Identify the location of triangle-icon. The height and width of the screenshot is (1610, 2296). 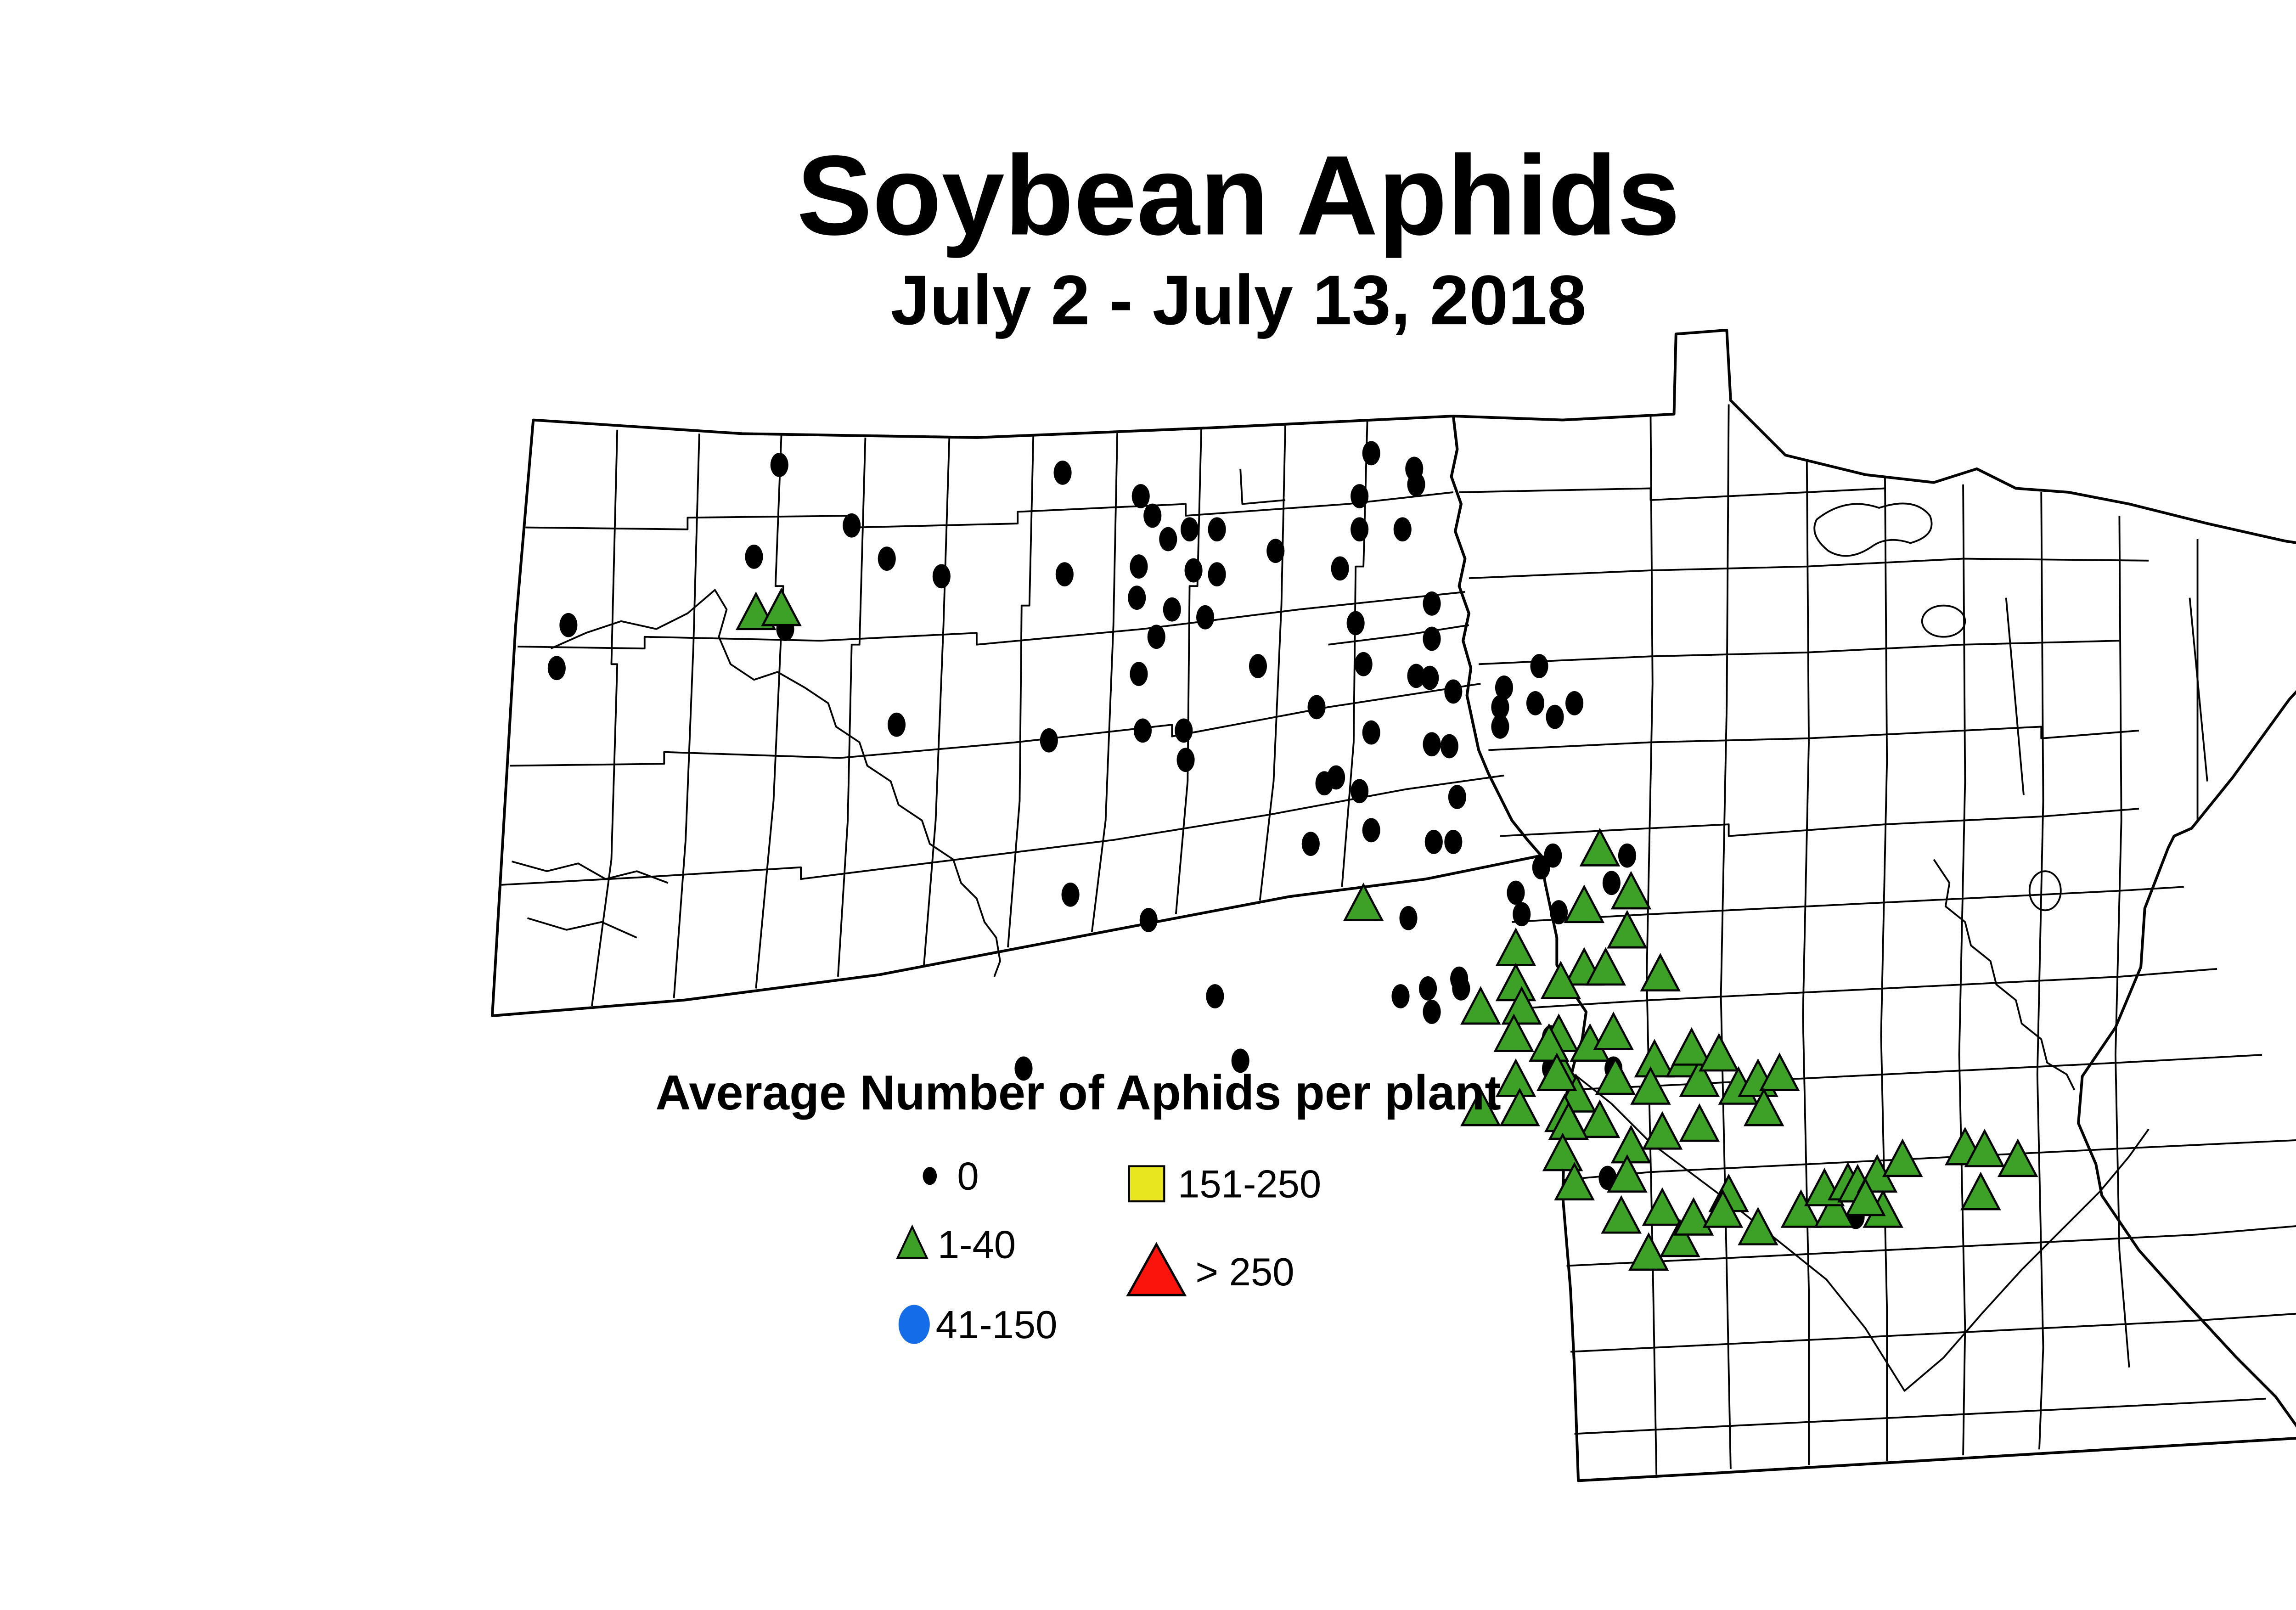
(912, 1241).